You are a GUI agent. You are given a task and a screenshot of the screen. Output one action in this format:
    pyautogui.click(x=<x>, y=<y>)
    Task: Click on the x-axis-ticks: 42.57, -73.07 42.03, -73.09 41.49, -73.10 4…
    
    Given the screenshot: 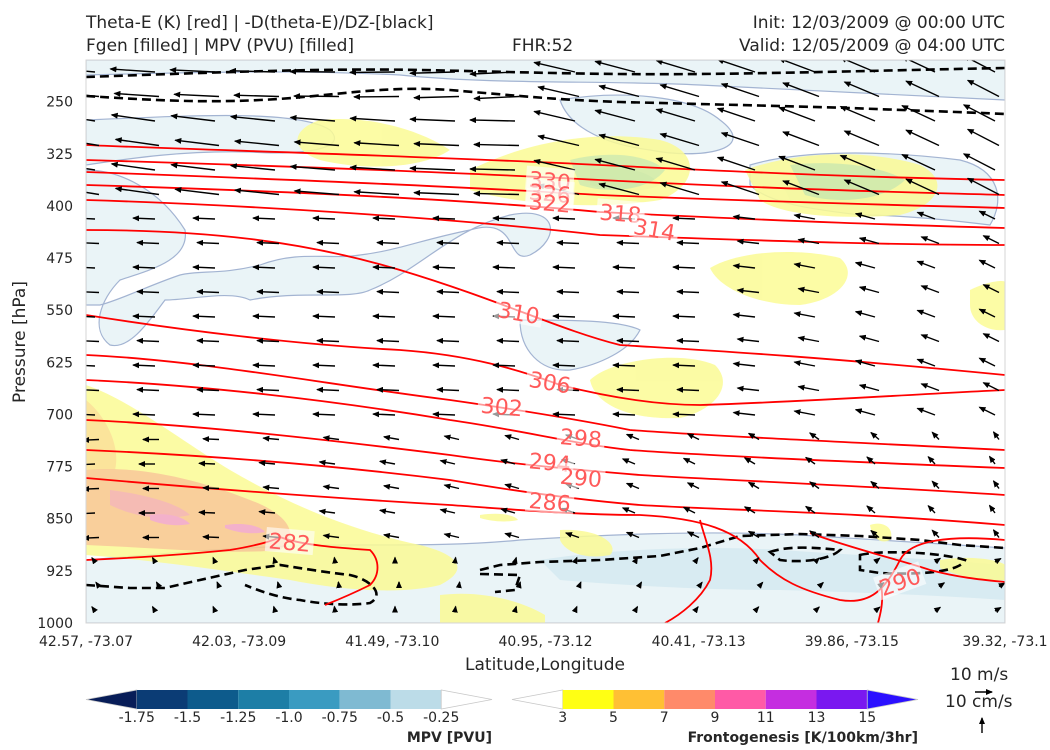 What is the action you would take?
    pyautogui.click(x=543, y=642)
    